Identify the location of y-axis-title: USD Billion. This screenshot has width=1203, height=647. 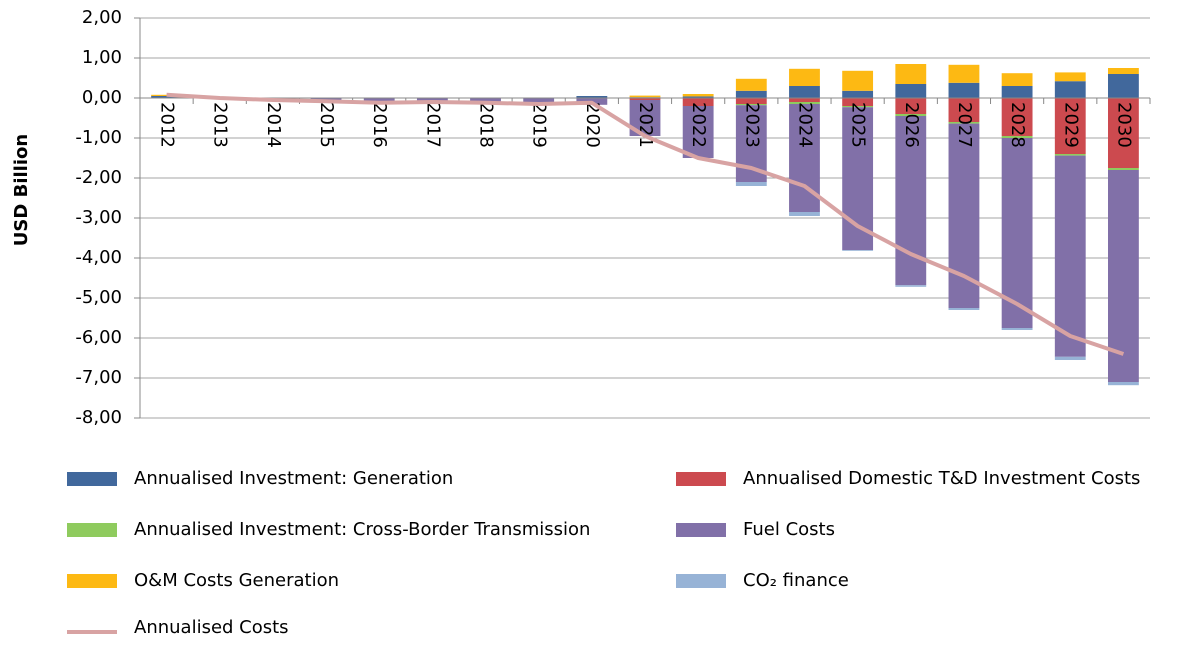
(21, 190).